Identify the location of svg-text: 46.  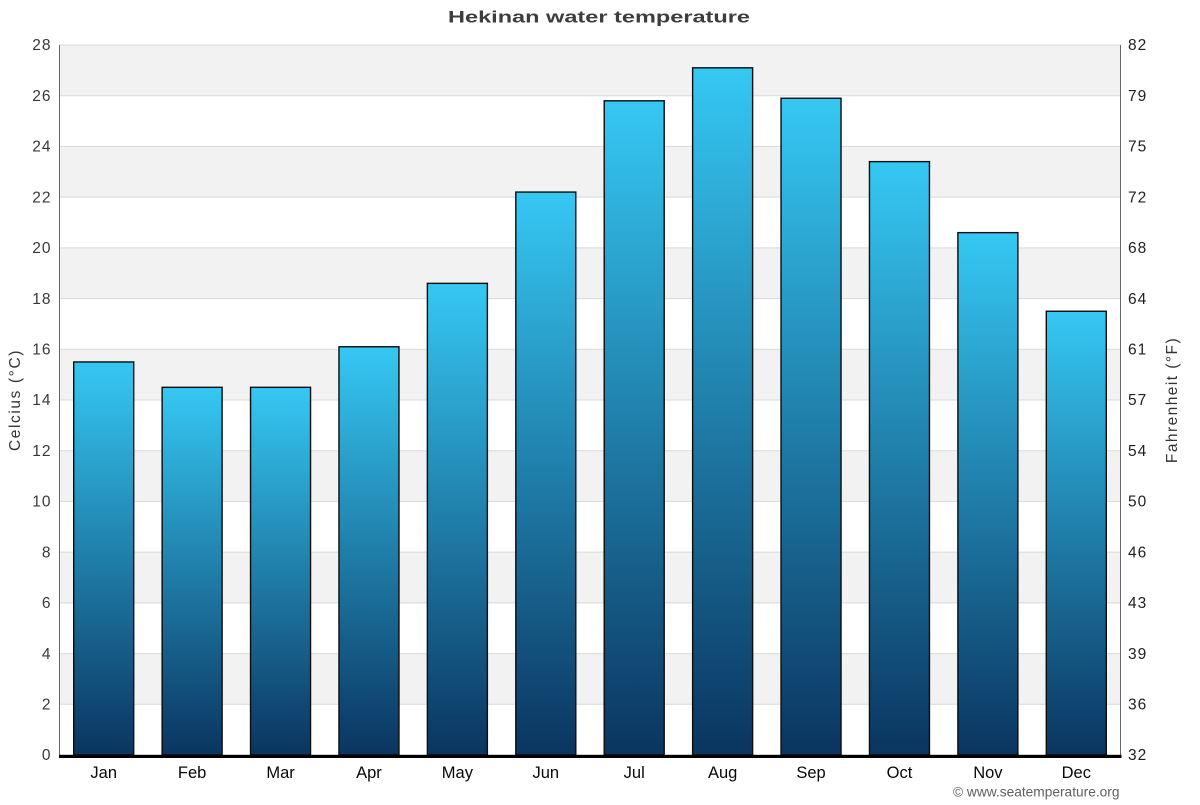
(1137, 552).